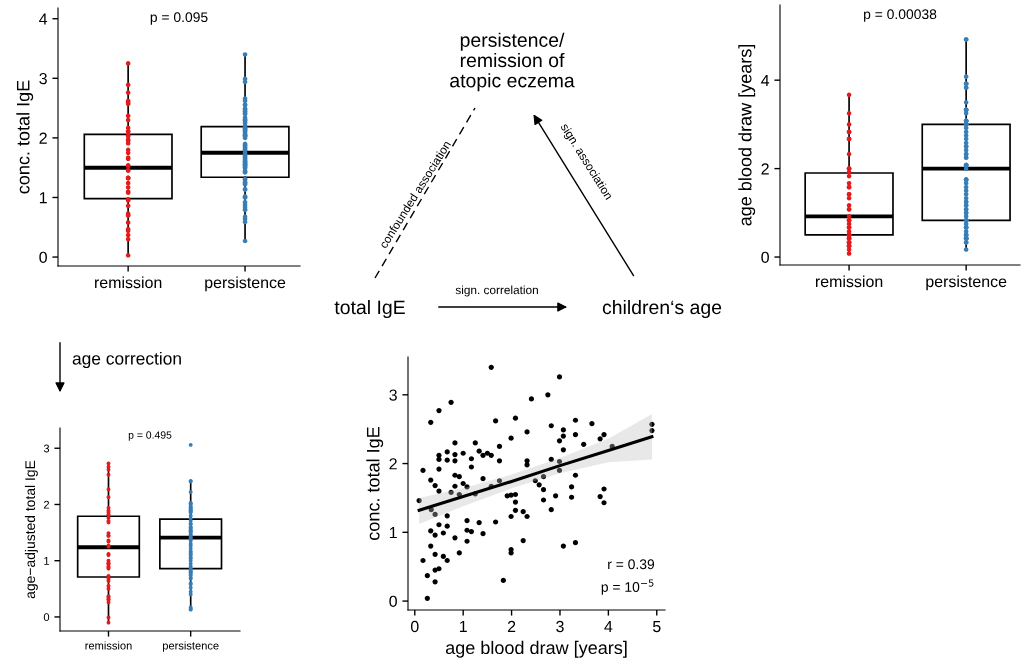  I want to click on y-axis-title: age−adjusted total IgE, so click(31, 529).